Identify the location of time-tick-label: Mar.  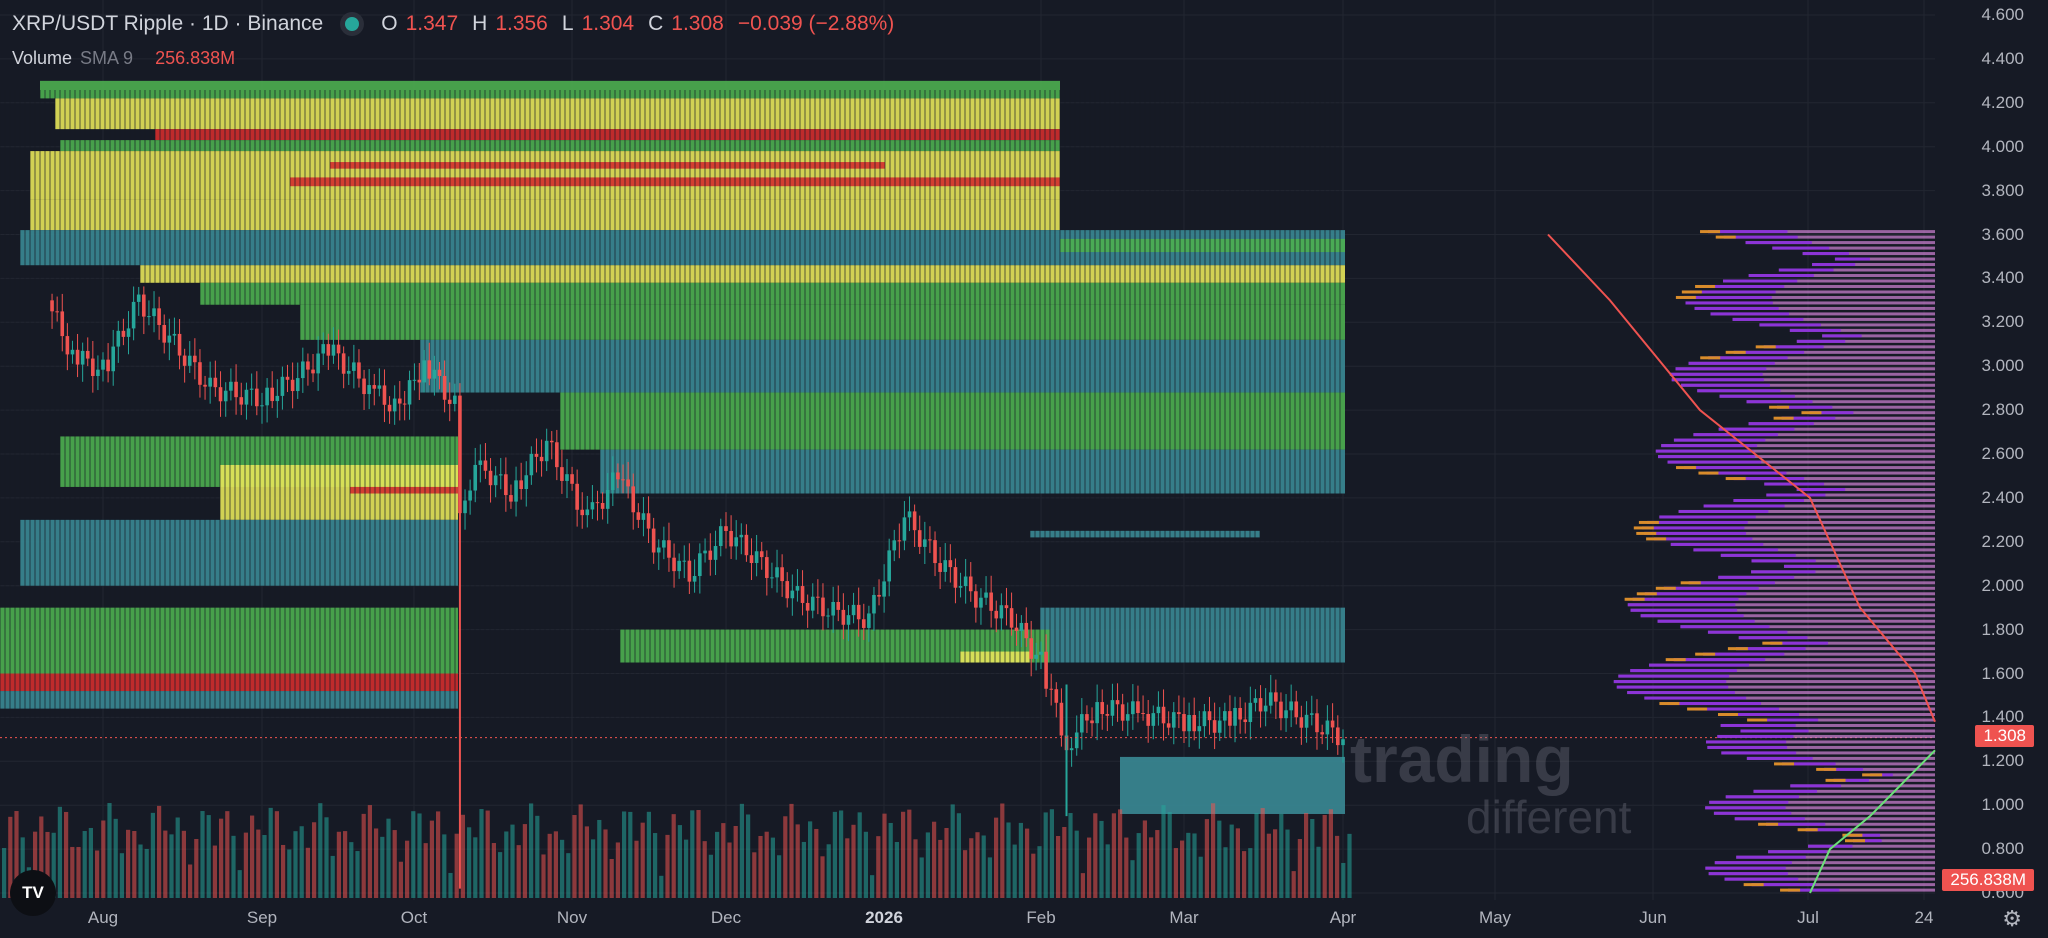
(1184, 917).